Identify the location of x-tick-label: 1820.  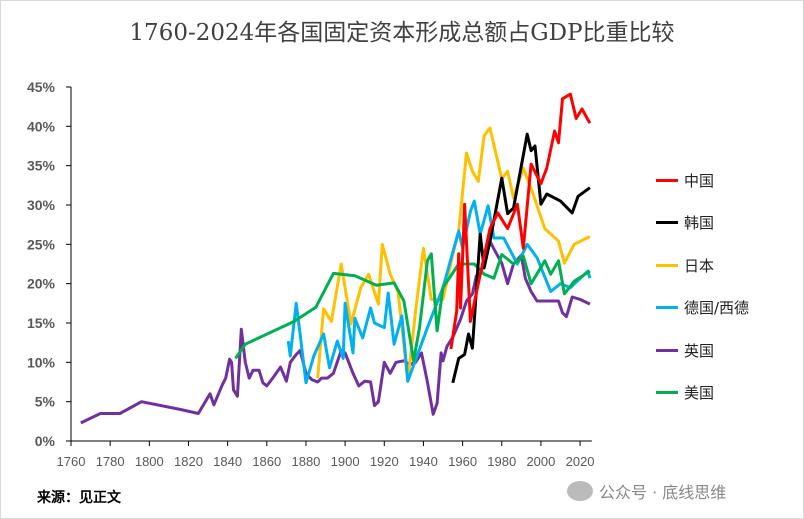
(188, 461).